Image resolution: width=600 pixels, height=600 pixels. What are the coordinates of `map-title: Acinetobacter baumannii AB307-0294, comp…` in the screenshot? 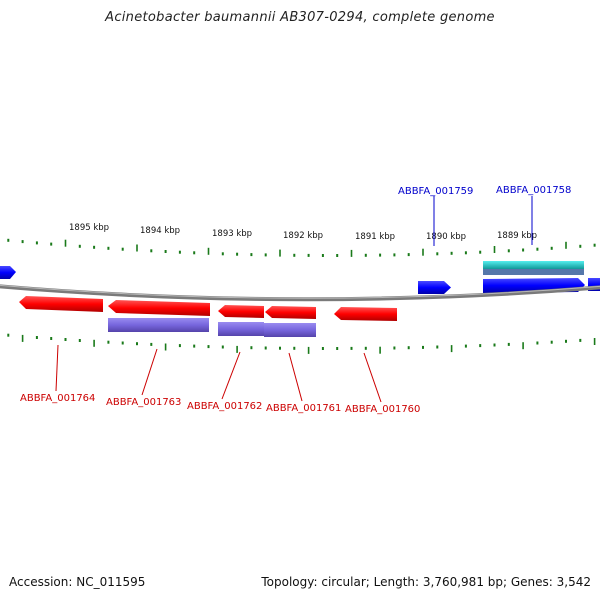 It's located at (300, 17).